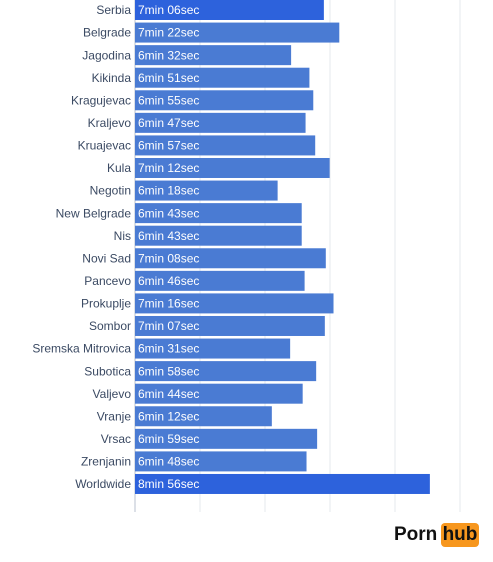 This screenshot has width=493, height=562. I want to click on category-label: Kula, so click(119, 168).